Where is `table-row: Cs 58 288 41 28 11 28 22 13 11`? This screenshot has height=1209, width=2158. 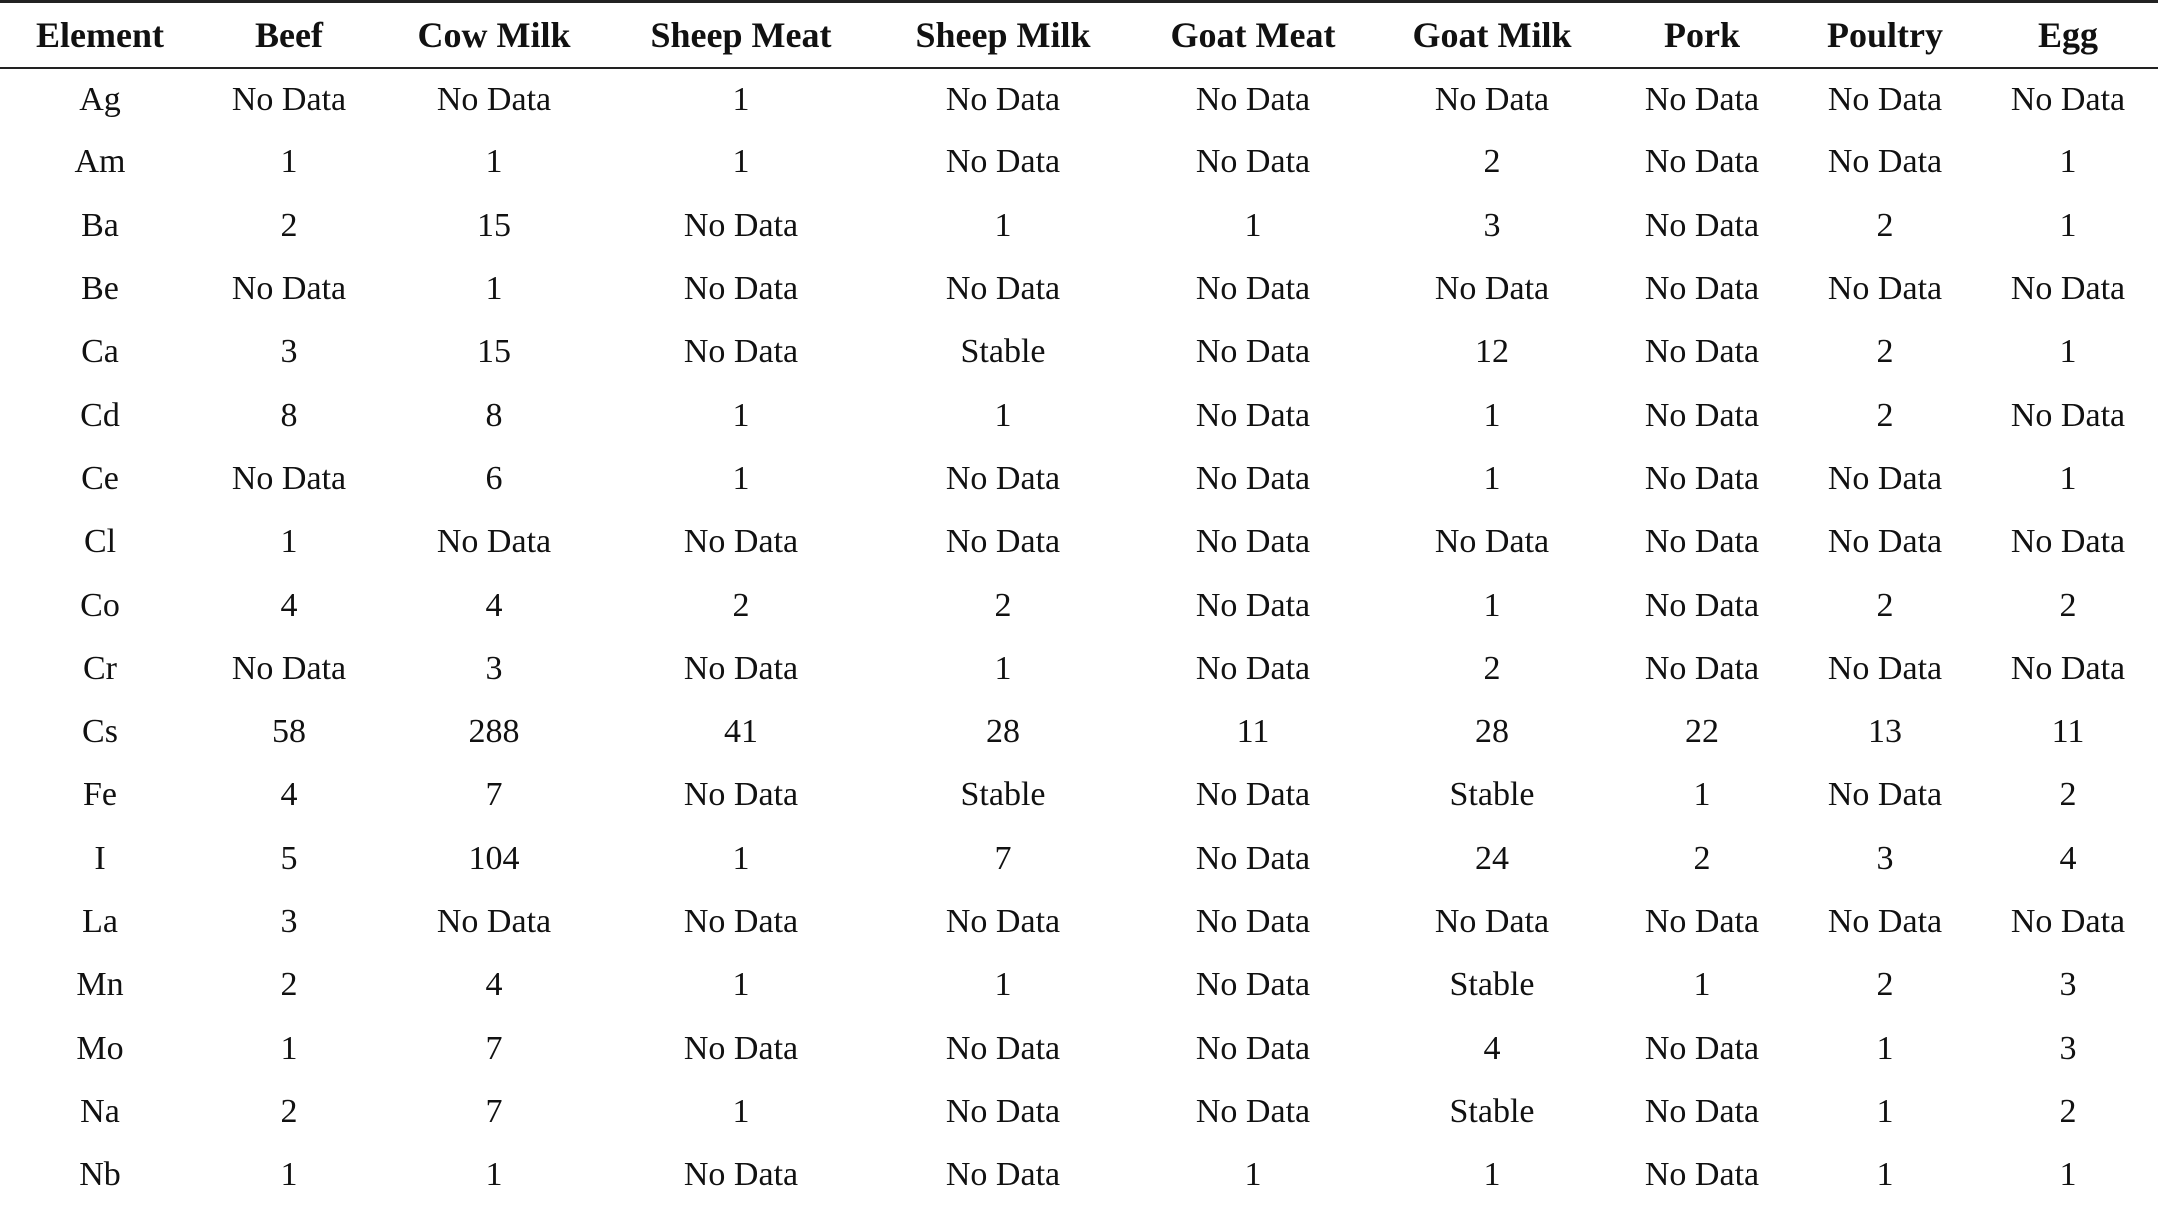 table-row: Cs 58 288 41 28 11 28 22 13 11 is located at coordinates (1079, 731).